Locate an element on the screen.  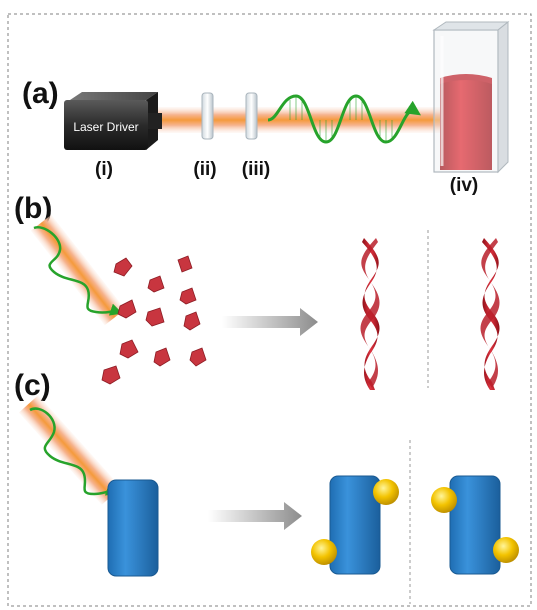
diagonal-beam-c is located at coordinates (70, 450).